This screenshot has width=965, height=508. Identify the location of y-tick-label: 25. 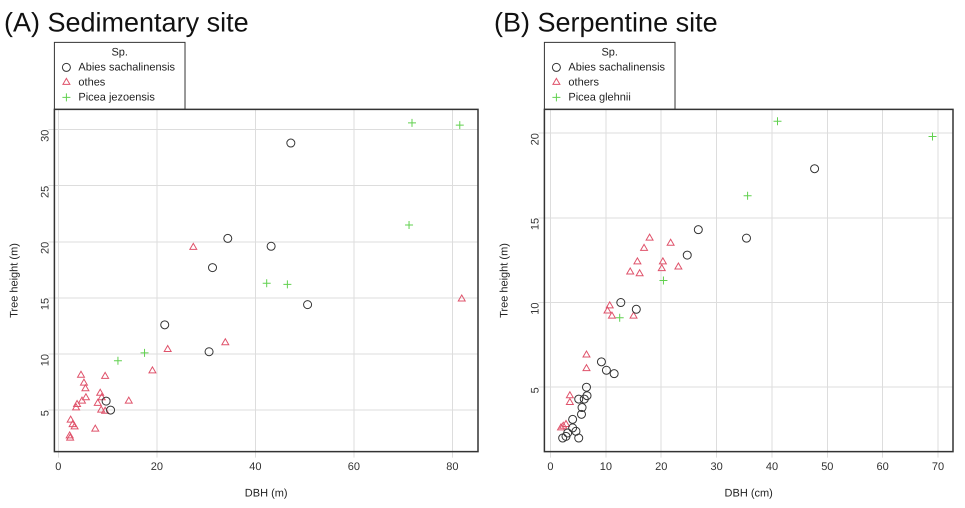
(45, 192).